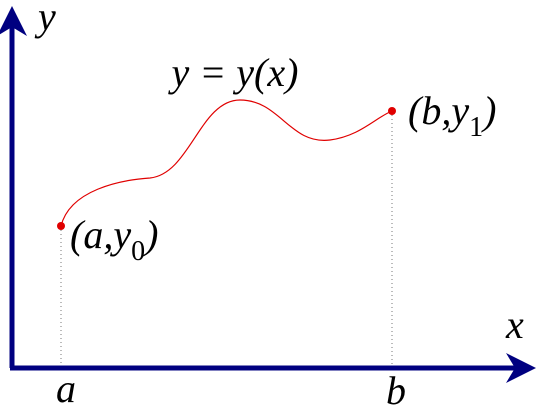 The height and width of the screenshot is (411, 537). What do you see at coordinates (438, 110) in the screenshot?
I see `point-label-text: (b,y` at bounding box center [438, 110].